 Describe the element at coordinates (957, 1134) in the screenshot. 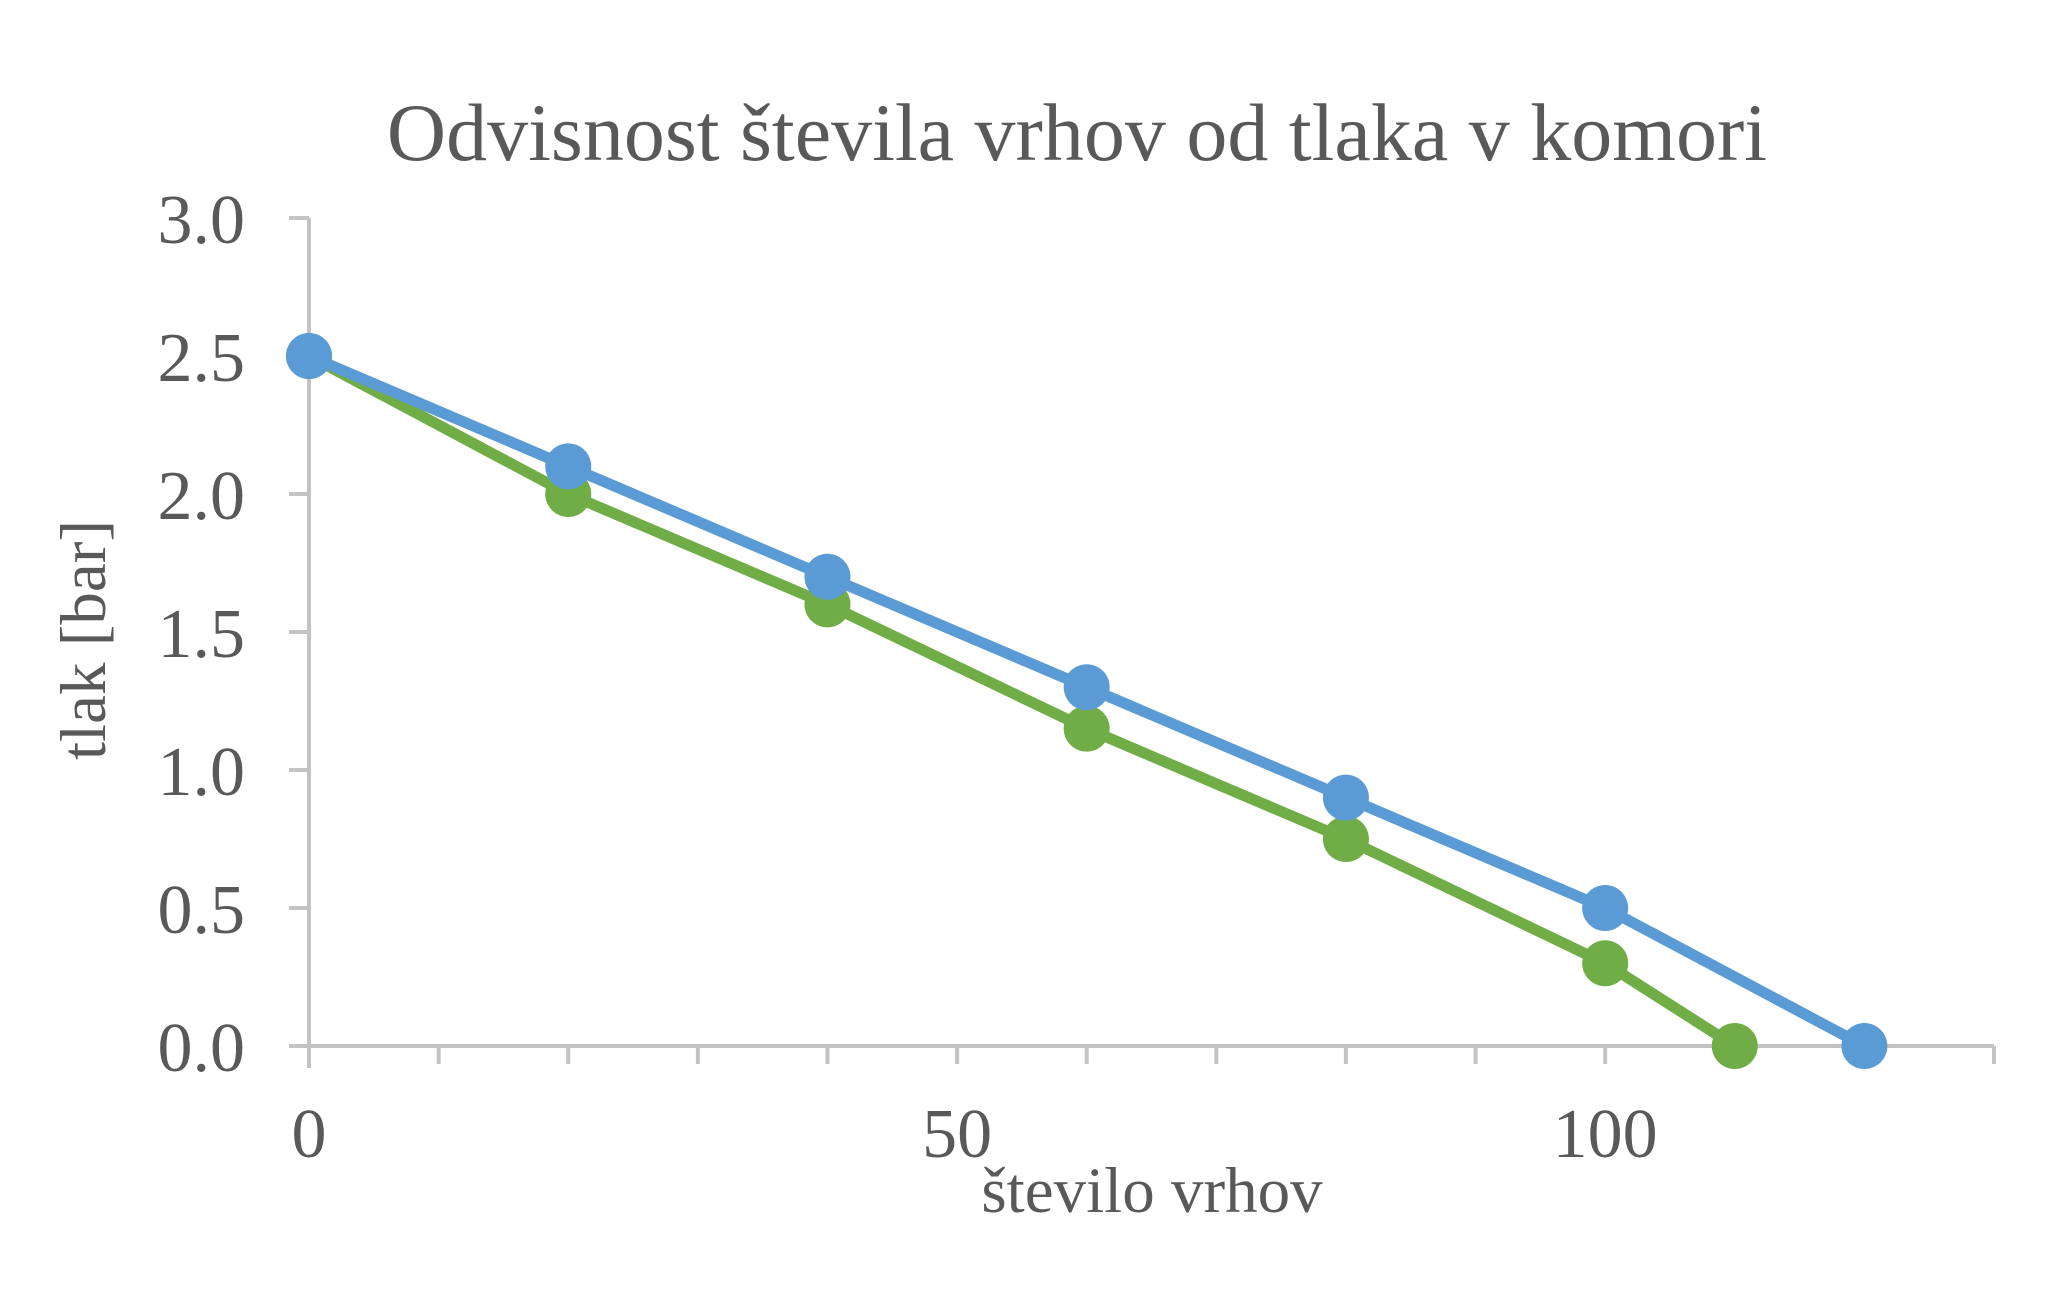

I see `x-tick-label: 50` at that location.